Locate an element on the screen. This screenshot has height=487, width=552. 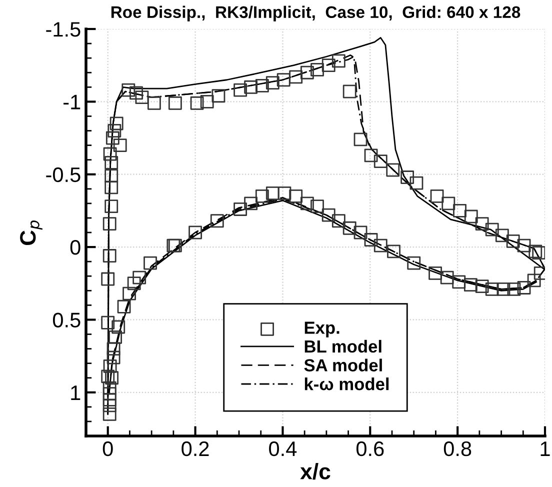
x-axis-title: x/c is located at coordinates (315, 471).